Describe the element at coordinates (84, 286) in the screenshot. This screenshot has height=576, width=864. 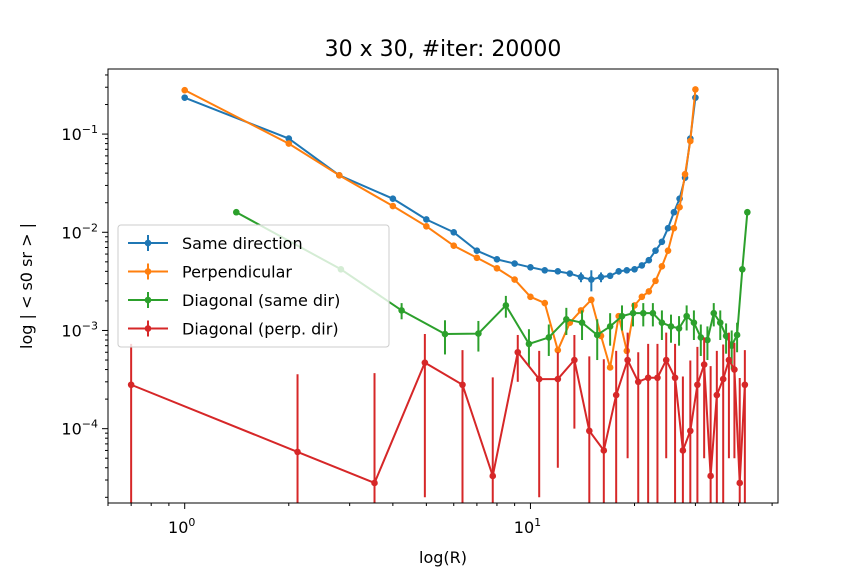
I see `y-axis-ticks: 10⁻⁴ 10⁻³ 10⁻² 10⁻¹` at that location.